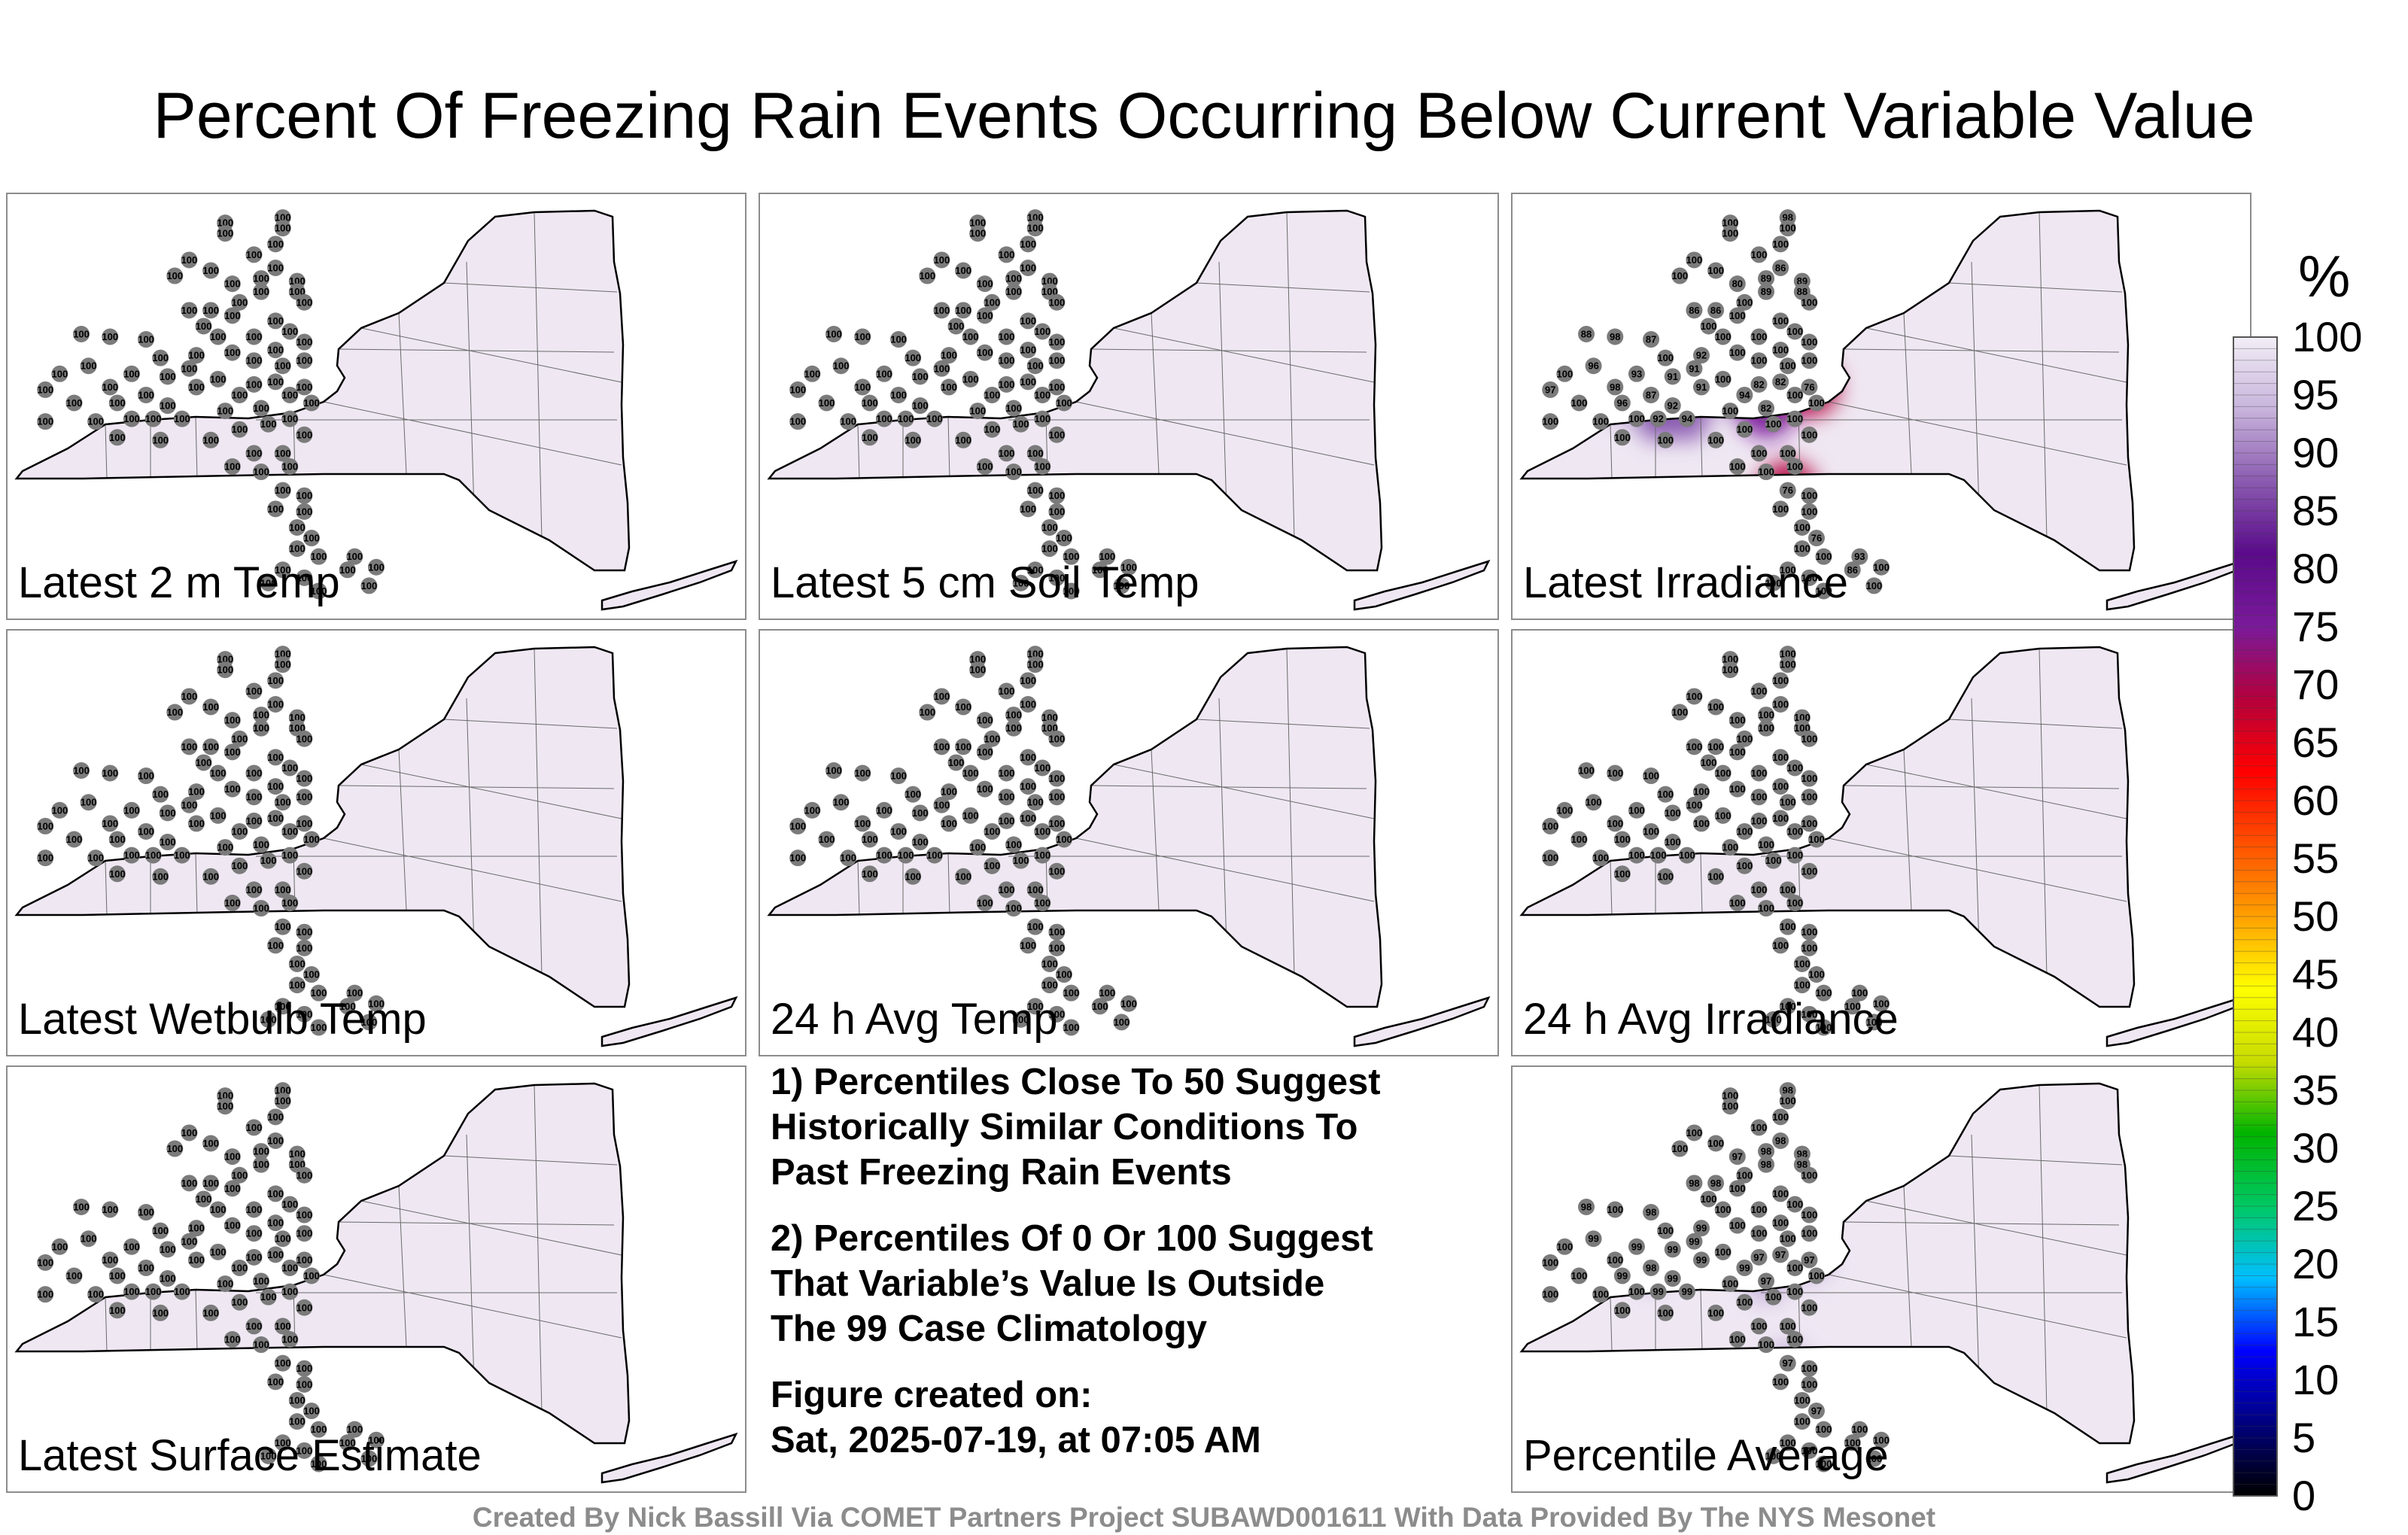 The image size is (2408, 1535). Describe the element at coordinates (669, 1021) in the screenshot. I see `long-island-outline` at that location.